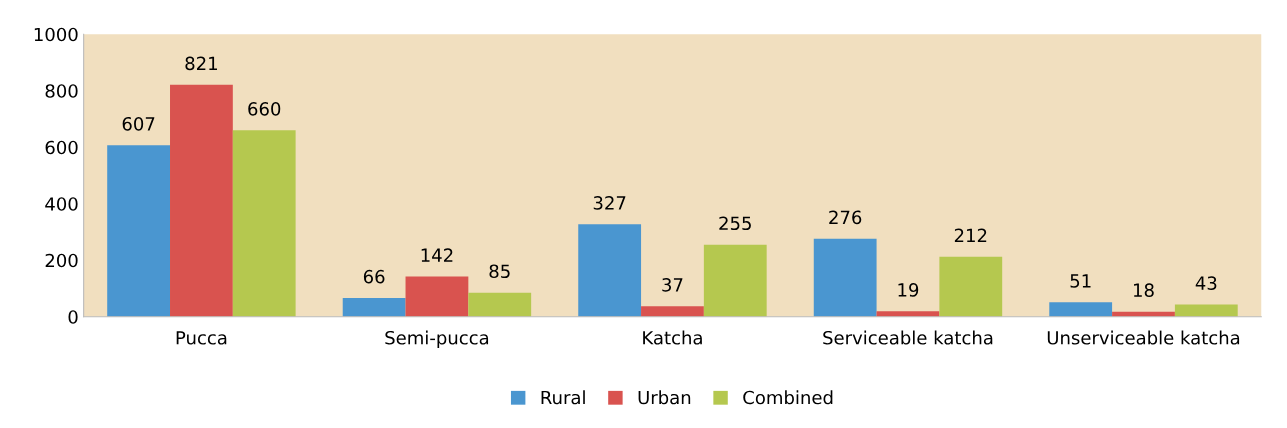 Image resolution: width=1287 pixels, height=428 pixels. Describe the element at coordinates (61, 204) in the screenshot. I see `y-tick-label: 400` at that location.